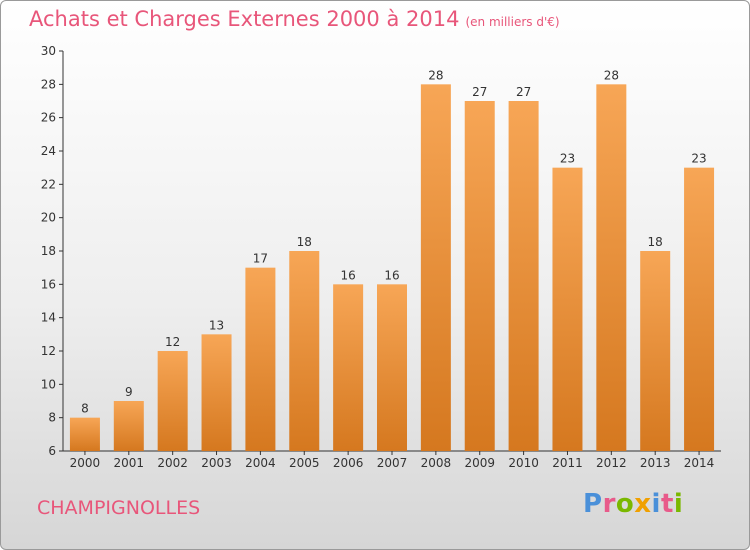 The image size is (750, 550). Describe the element at coordinates (48, 51) in the screenshot. I see `y-tick-label: 30` at that location.